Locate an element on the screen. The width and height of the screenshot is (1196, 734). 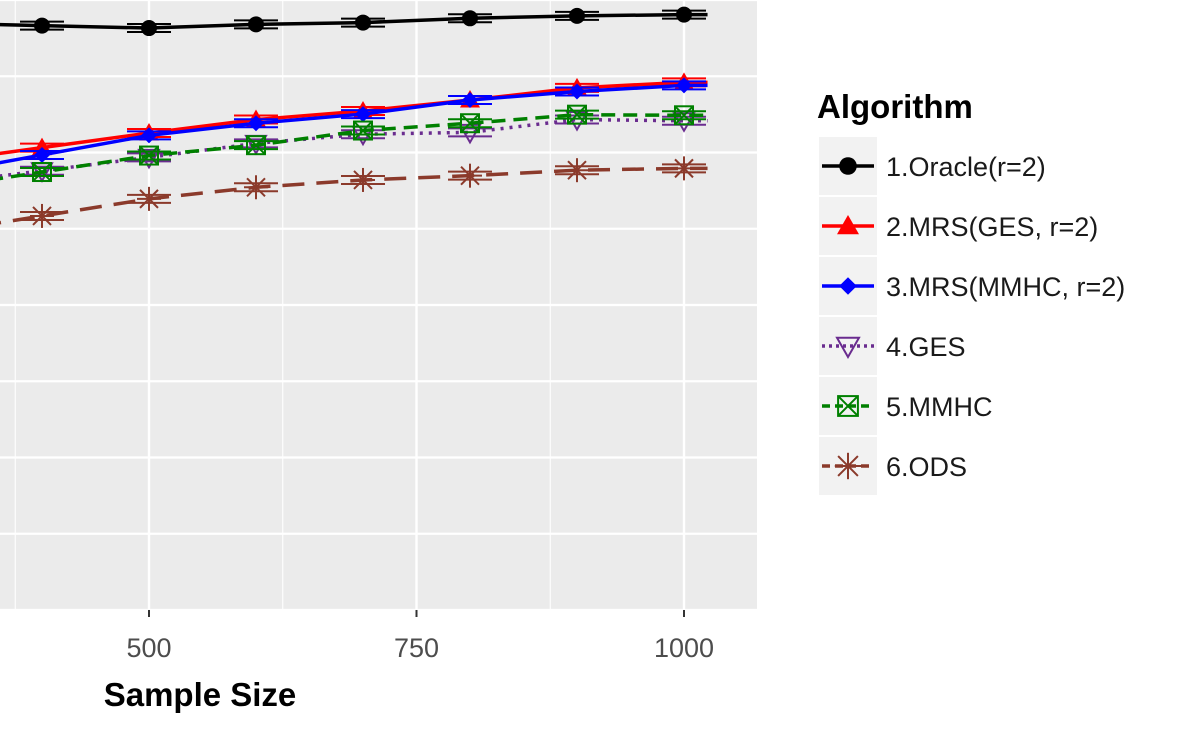
legend-item: 5.MMHC is located at coordinates (906, 406).